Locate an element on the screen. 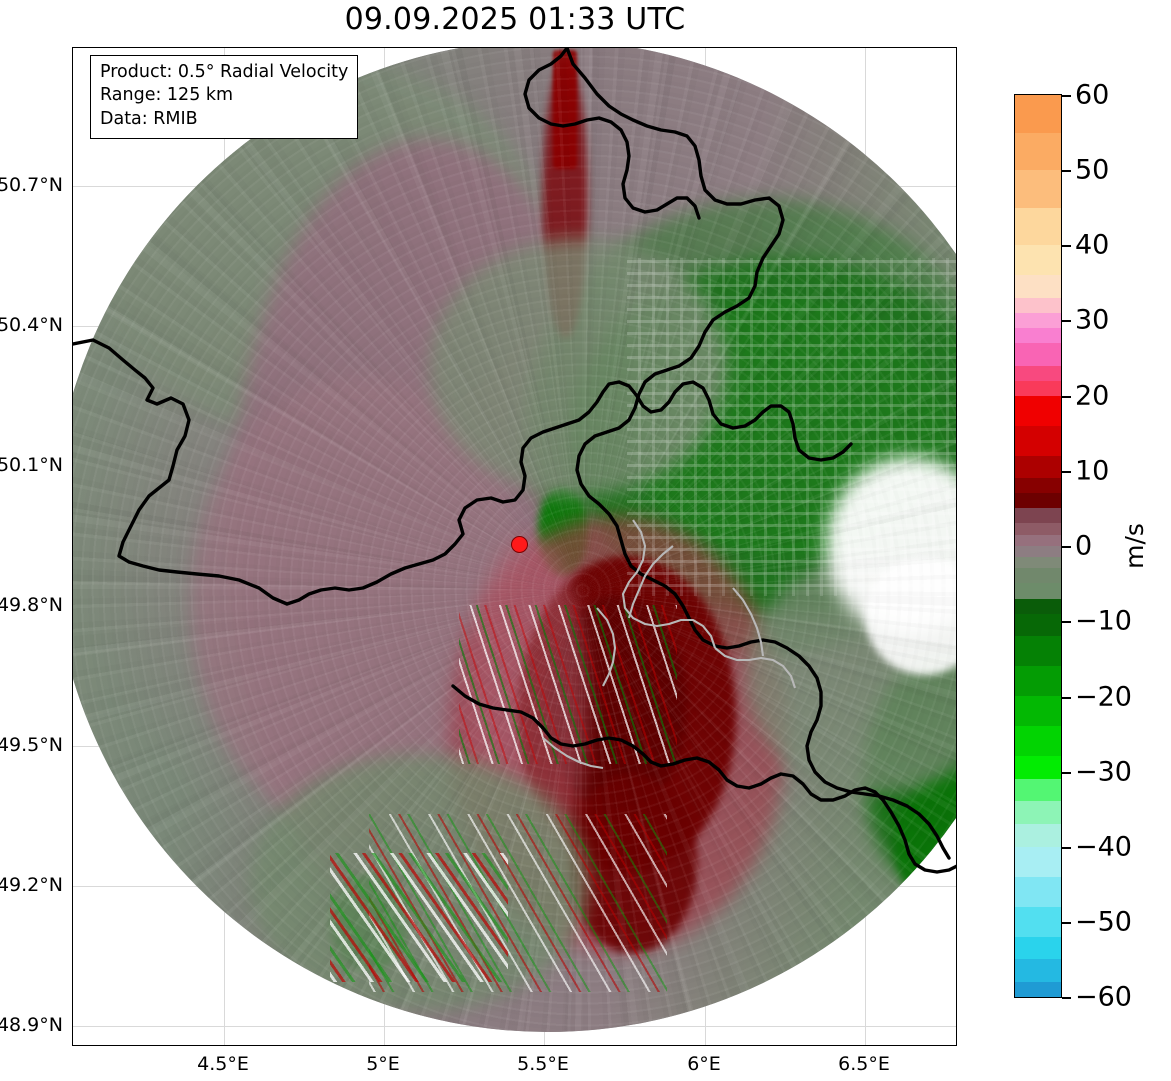 The width and height of the screenshot is (1171, 1081). colorbar-band--58 is located at coordinates (1038, 989).